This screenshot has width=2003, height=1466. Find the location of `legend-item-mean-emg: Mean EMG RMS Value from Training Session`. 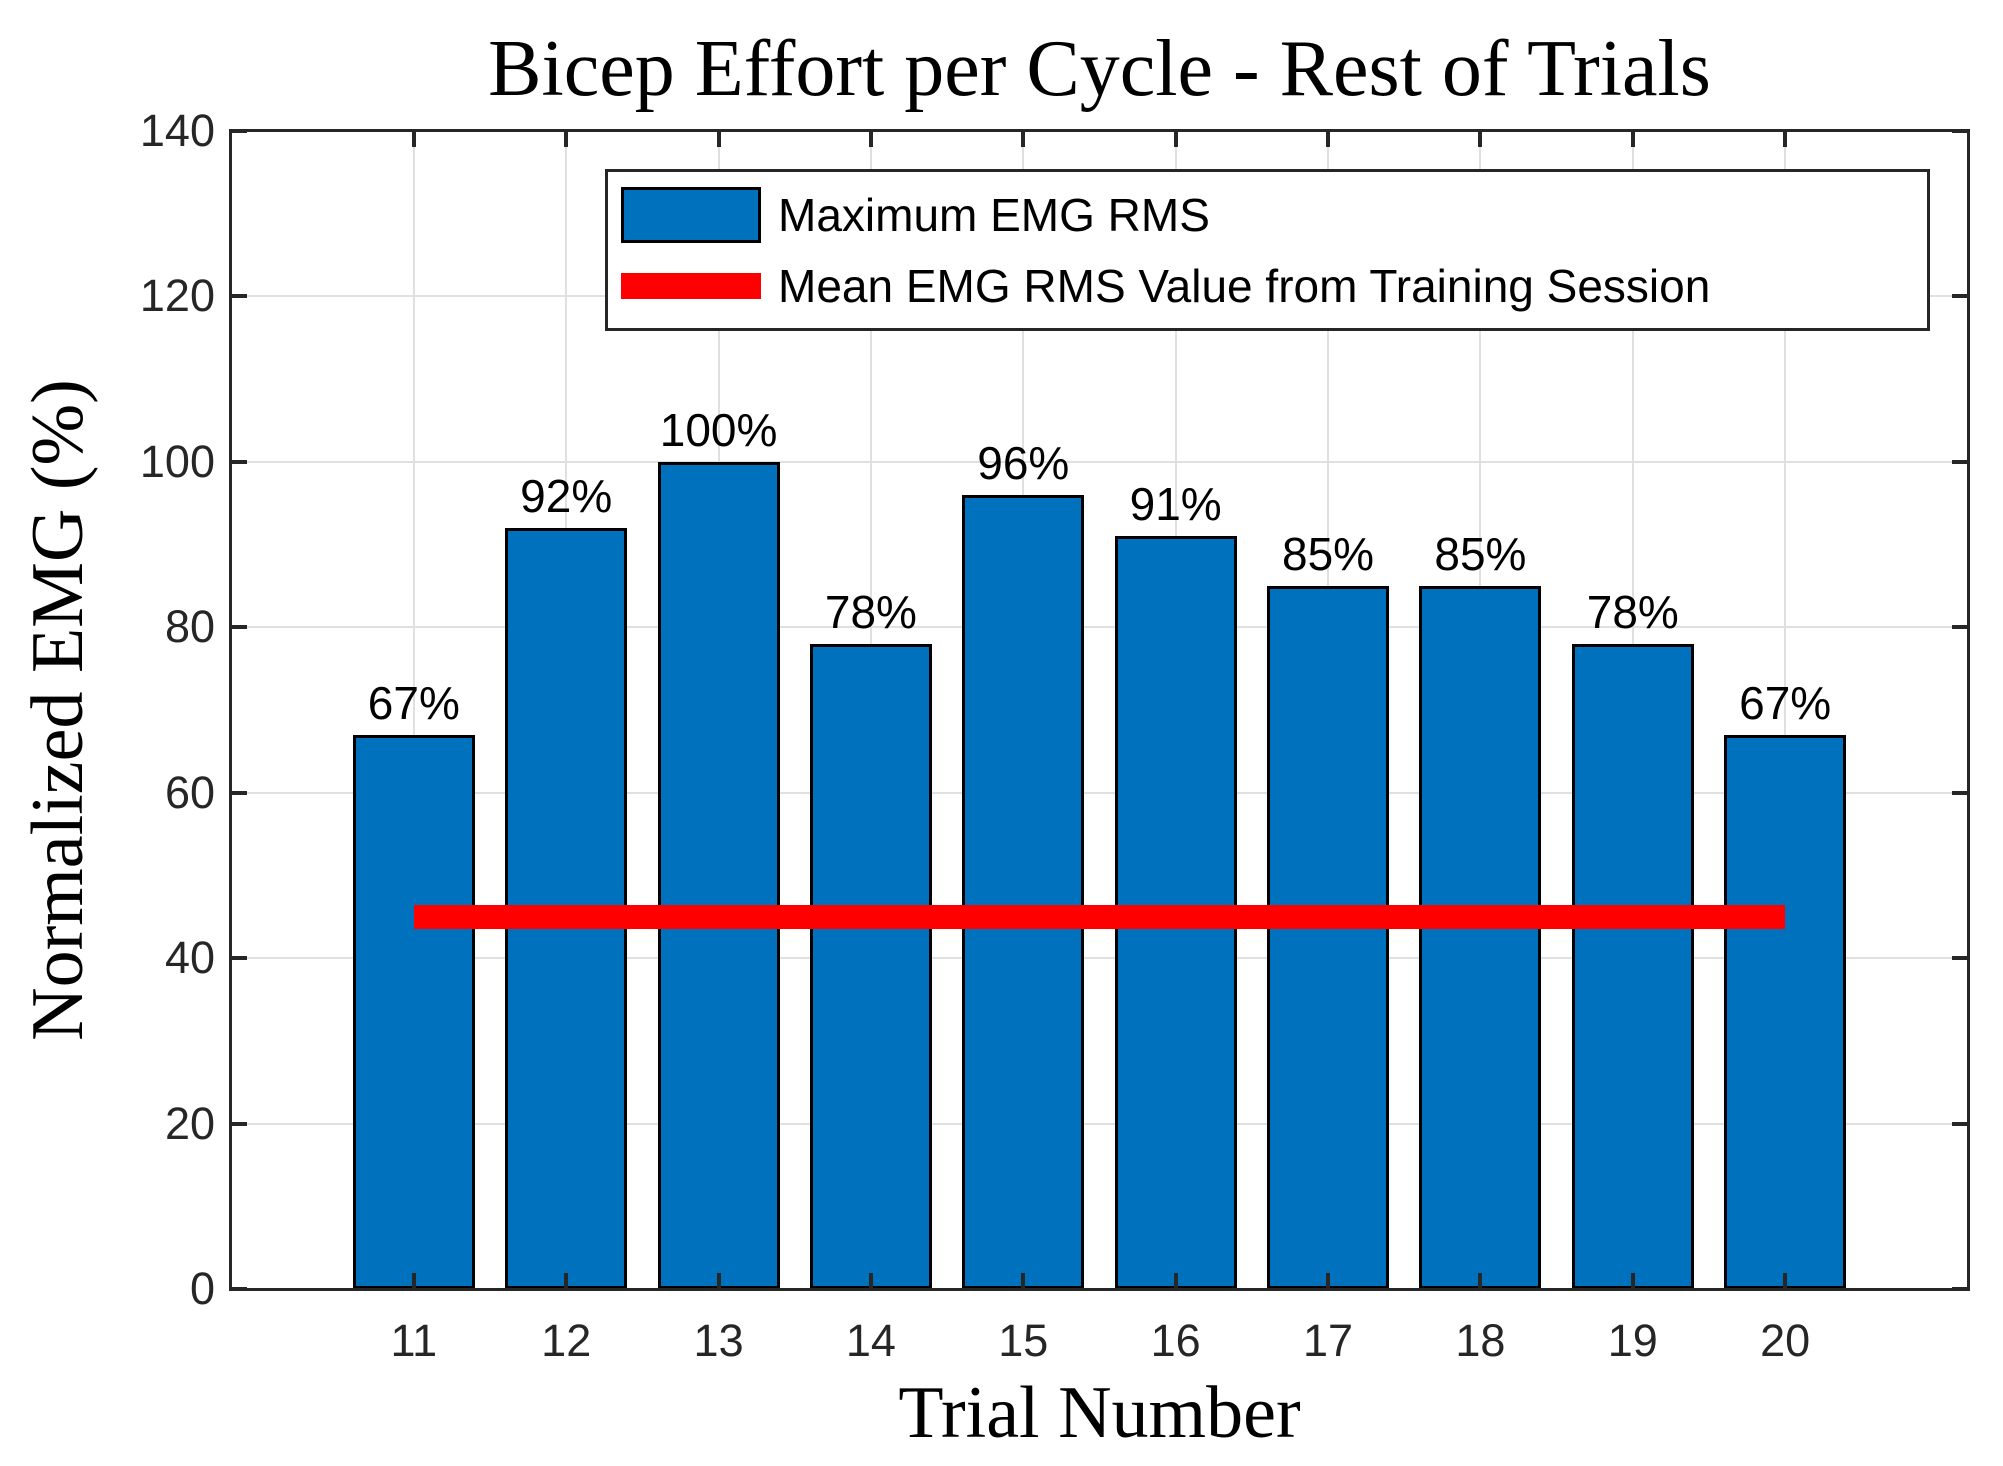

legend-item-mean-emg: Mean EMG RMS Value from Training Session is located at coordinates (1267, 286).